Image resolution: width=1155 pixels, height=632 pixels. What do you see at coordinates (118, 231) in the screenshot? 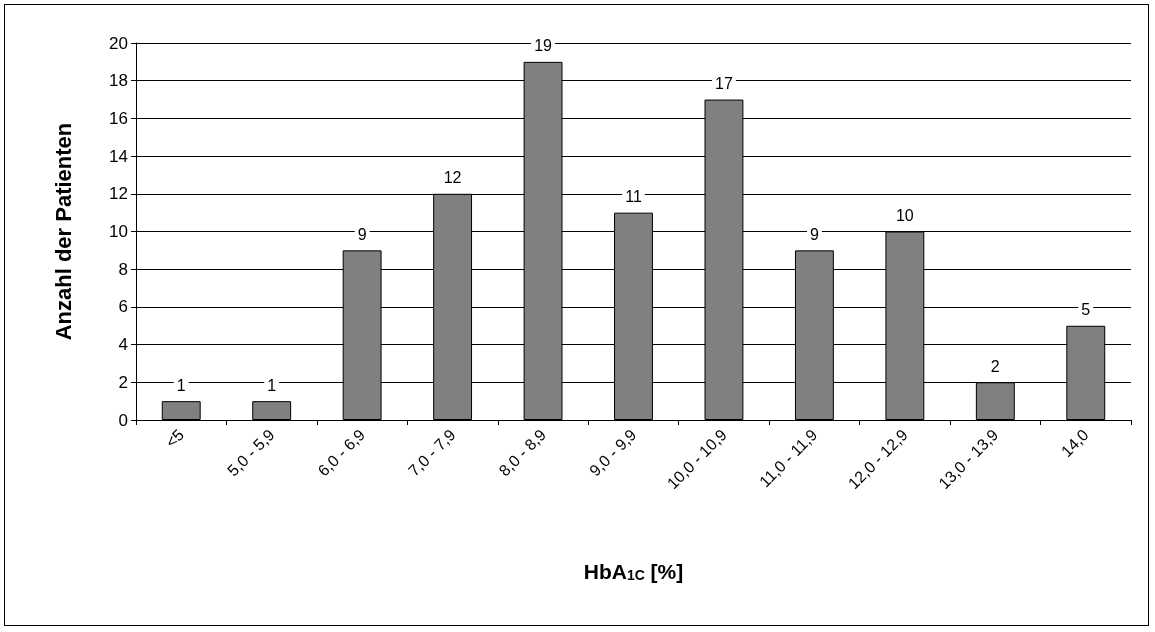
I see `y-tick-label: 10` at bounding box center [118, 231].